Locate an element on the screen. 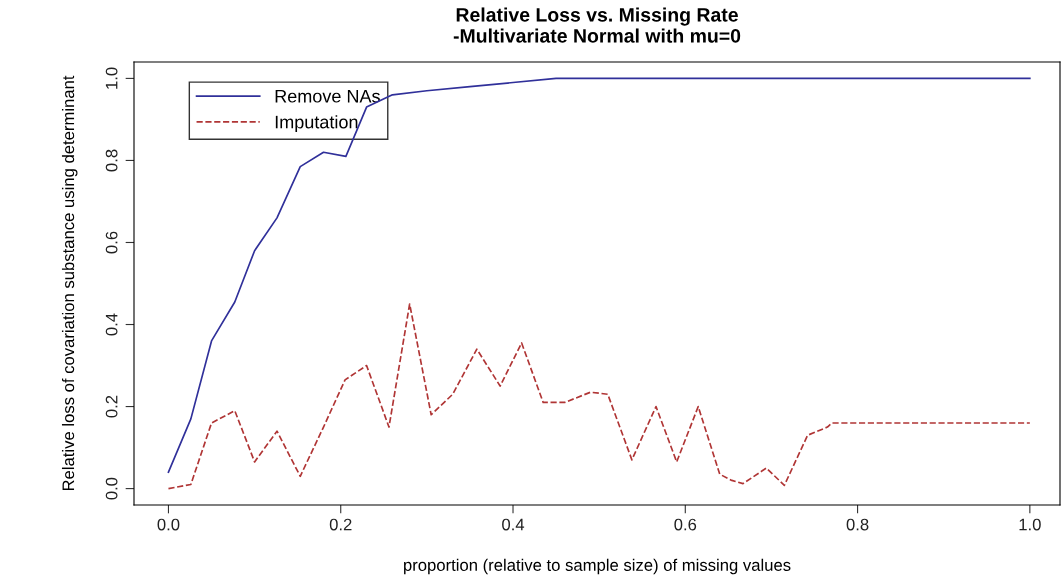 This screenshot has height=580, width=1063. x-tick-label: 0.8 is located at coordinates (857, 524).